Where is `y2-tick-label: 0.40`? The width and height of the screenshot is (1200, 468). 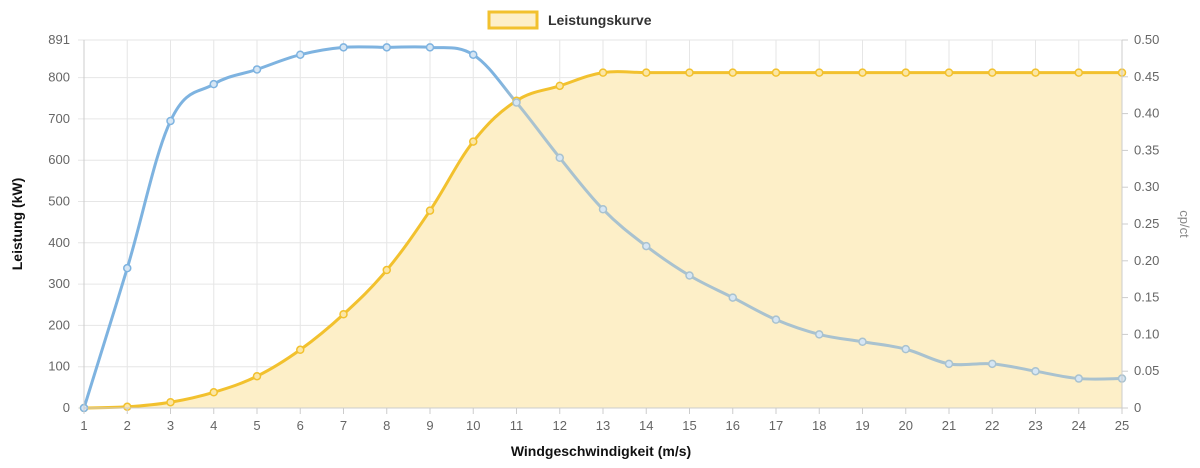 y2-tick-label: 0.40 is located at coordinates (1146, 113).